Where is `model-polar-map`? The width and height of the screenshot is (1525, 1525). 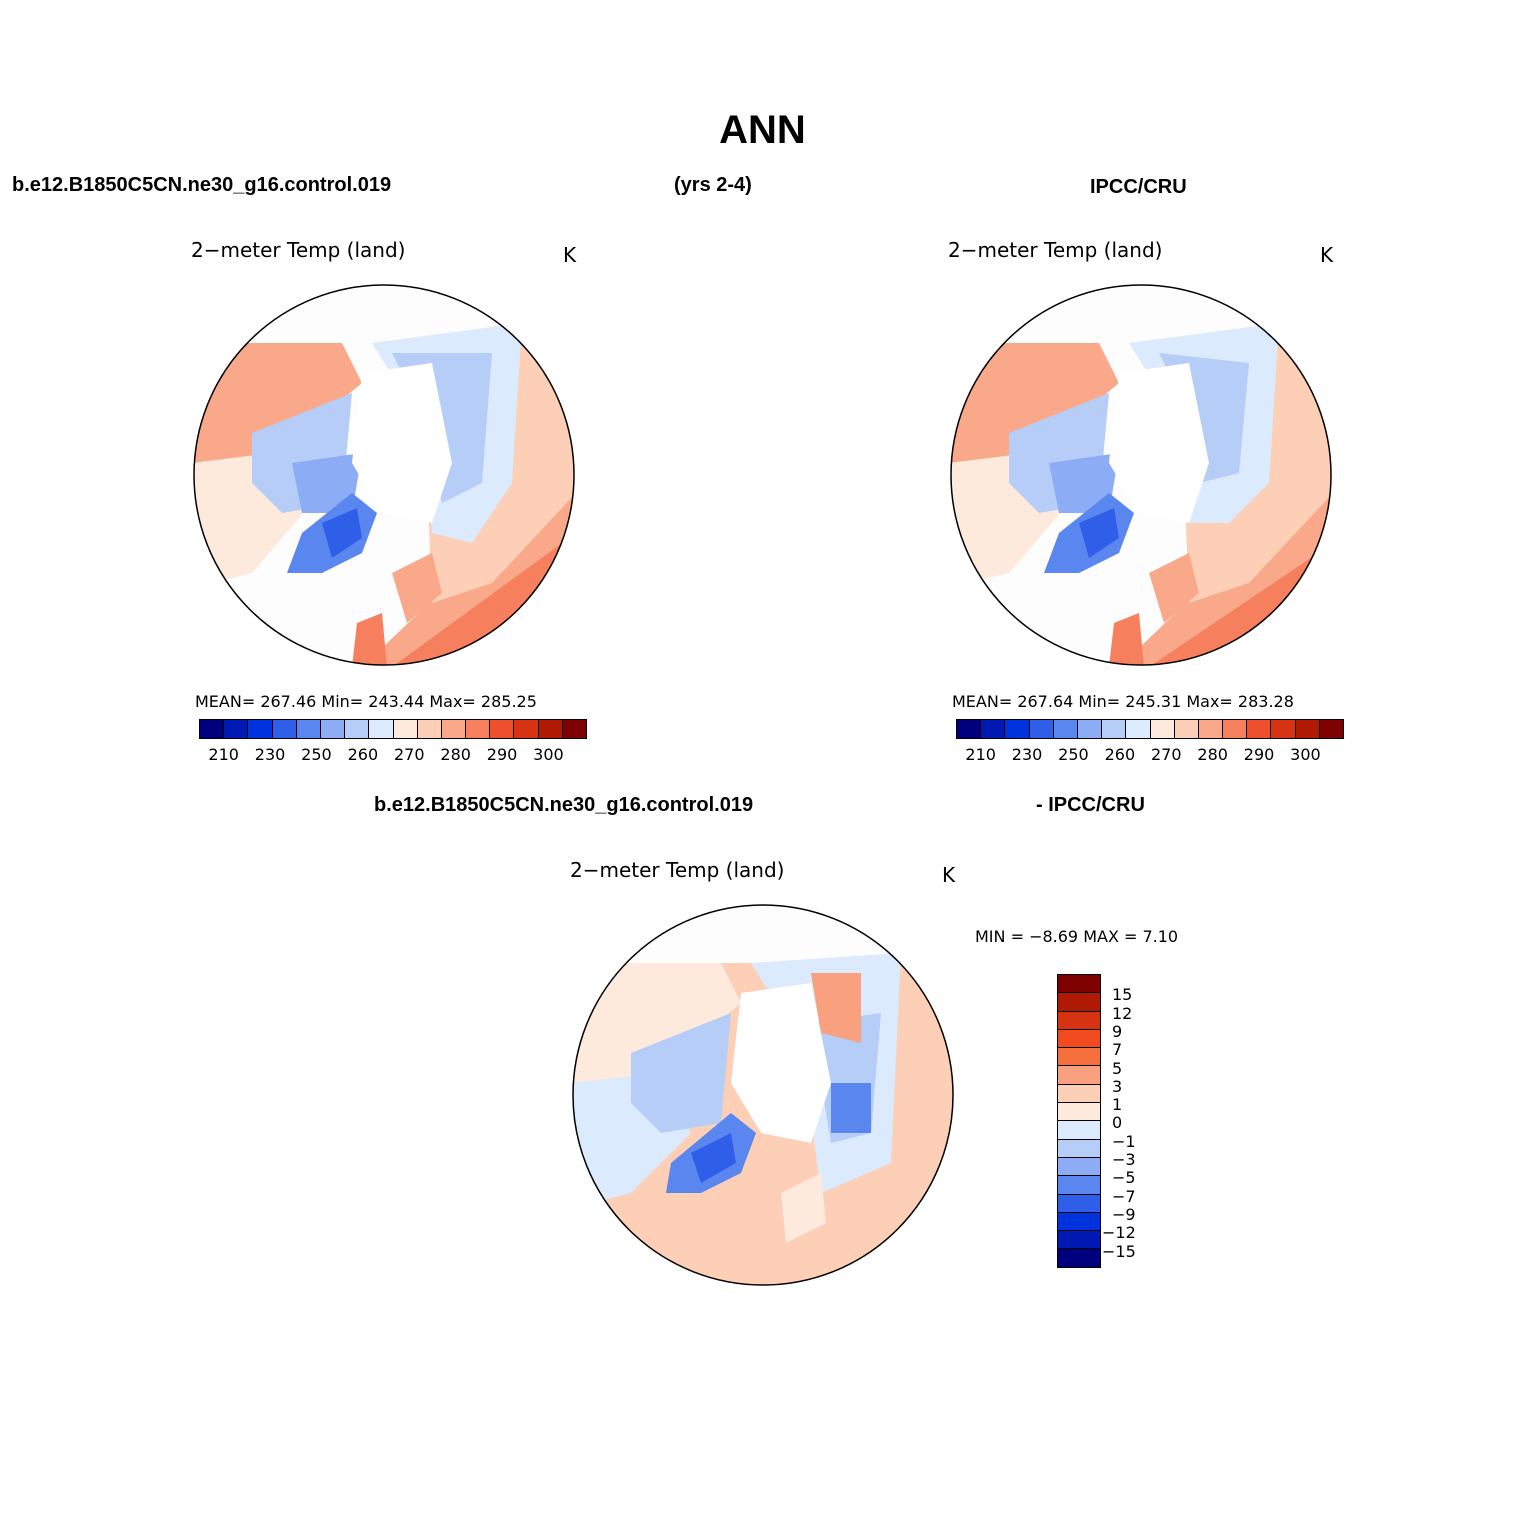
model-polar-map is located at coordinates (384, 475).